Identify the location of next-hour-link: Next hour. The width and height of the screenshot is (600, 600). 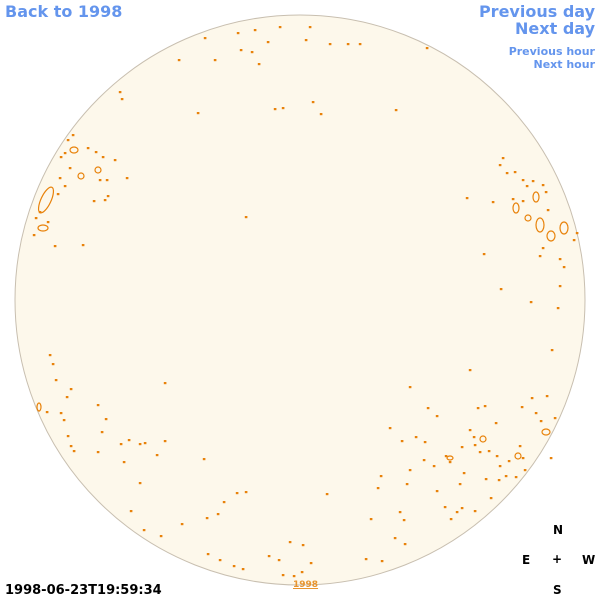
(564, 64).